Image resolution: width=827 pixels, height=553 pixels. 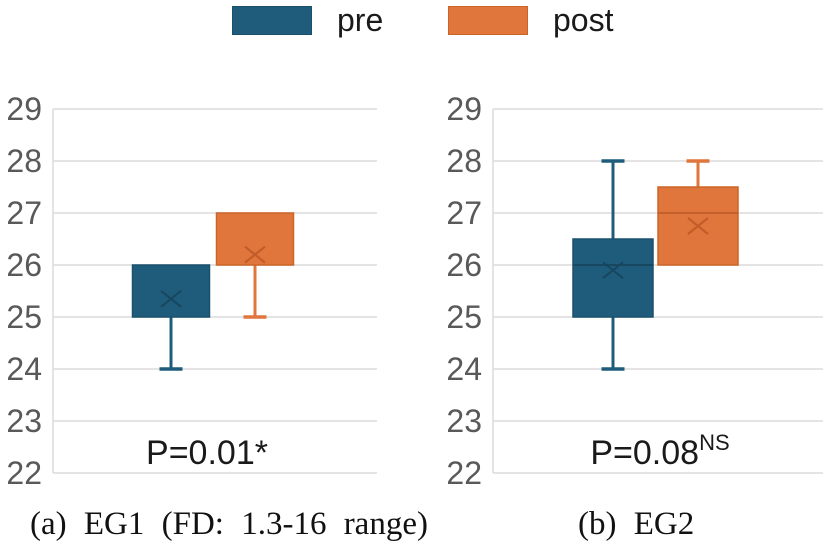 What do you see at coordinates (531, 20) in the screenshot?
I see `legend-item-post: post` at bounding box center [531, 20].